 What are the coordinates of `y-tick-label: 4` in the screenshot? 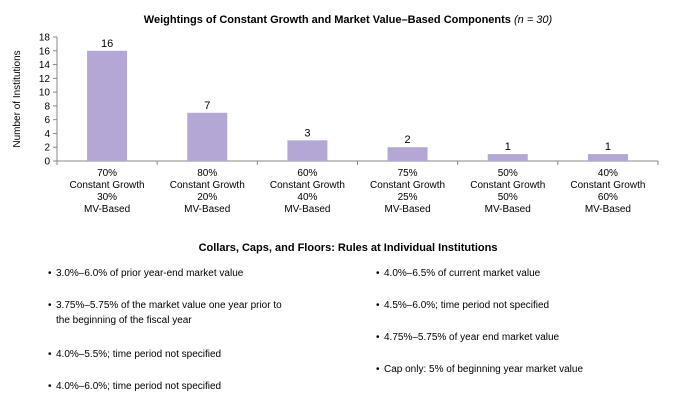 It's located at (47, 134).